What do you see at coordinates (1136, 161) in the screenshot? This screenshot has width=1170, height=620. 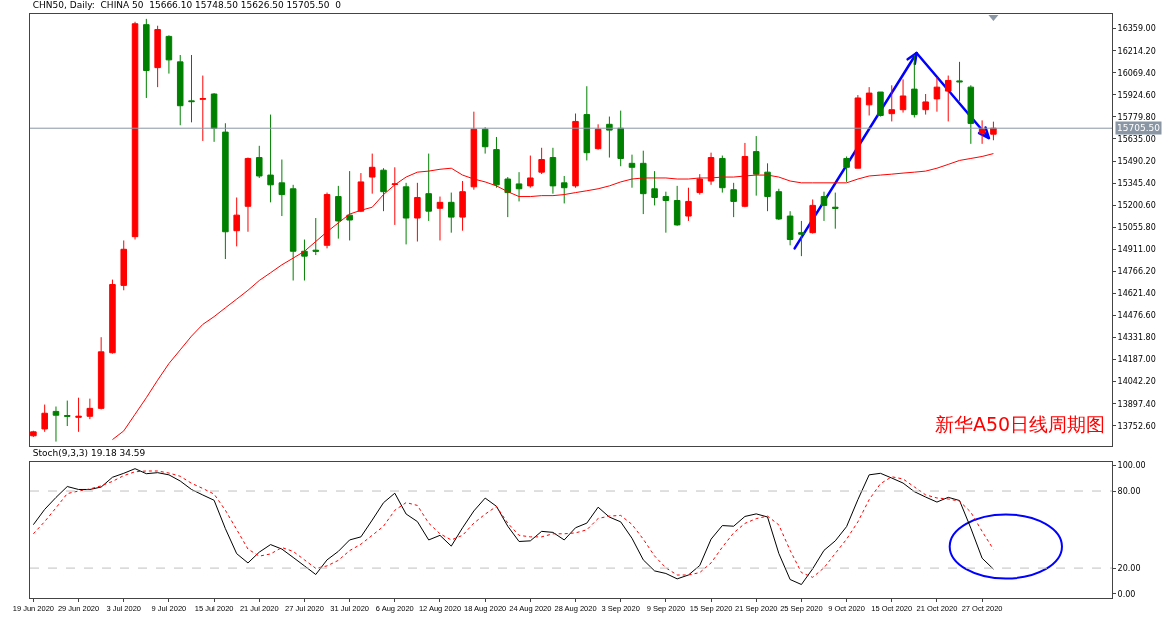 I see `y-tick-label: 15490.20` at bounding box center [1136, 161].